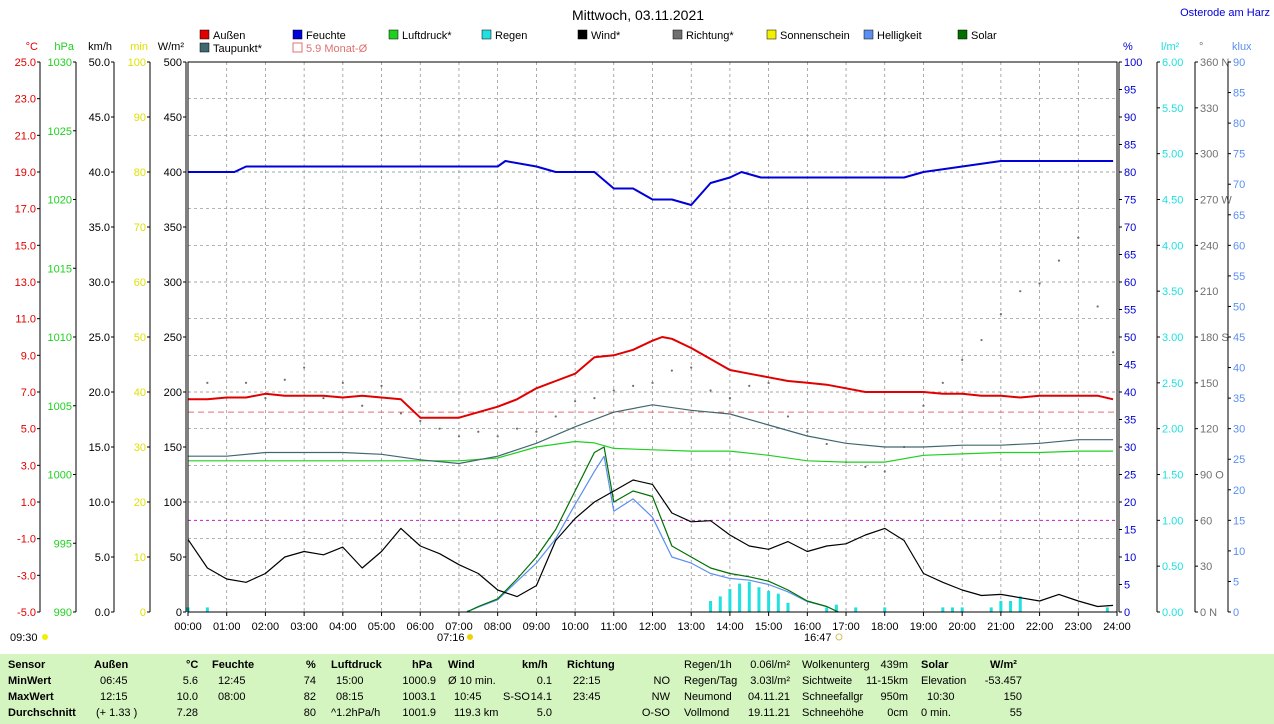 The width and height of the screenshot is (1274, 724). I want to click on right-axis-tick-label: 300, so click(1209, 155).